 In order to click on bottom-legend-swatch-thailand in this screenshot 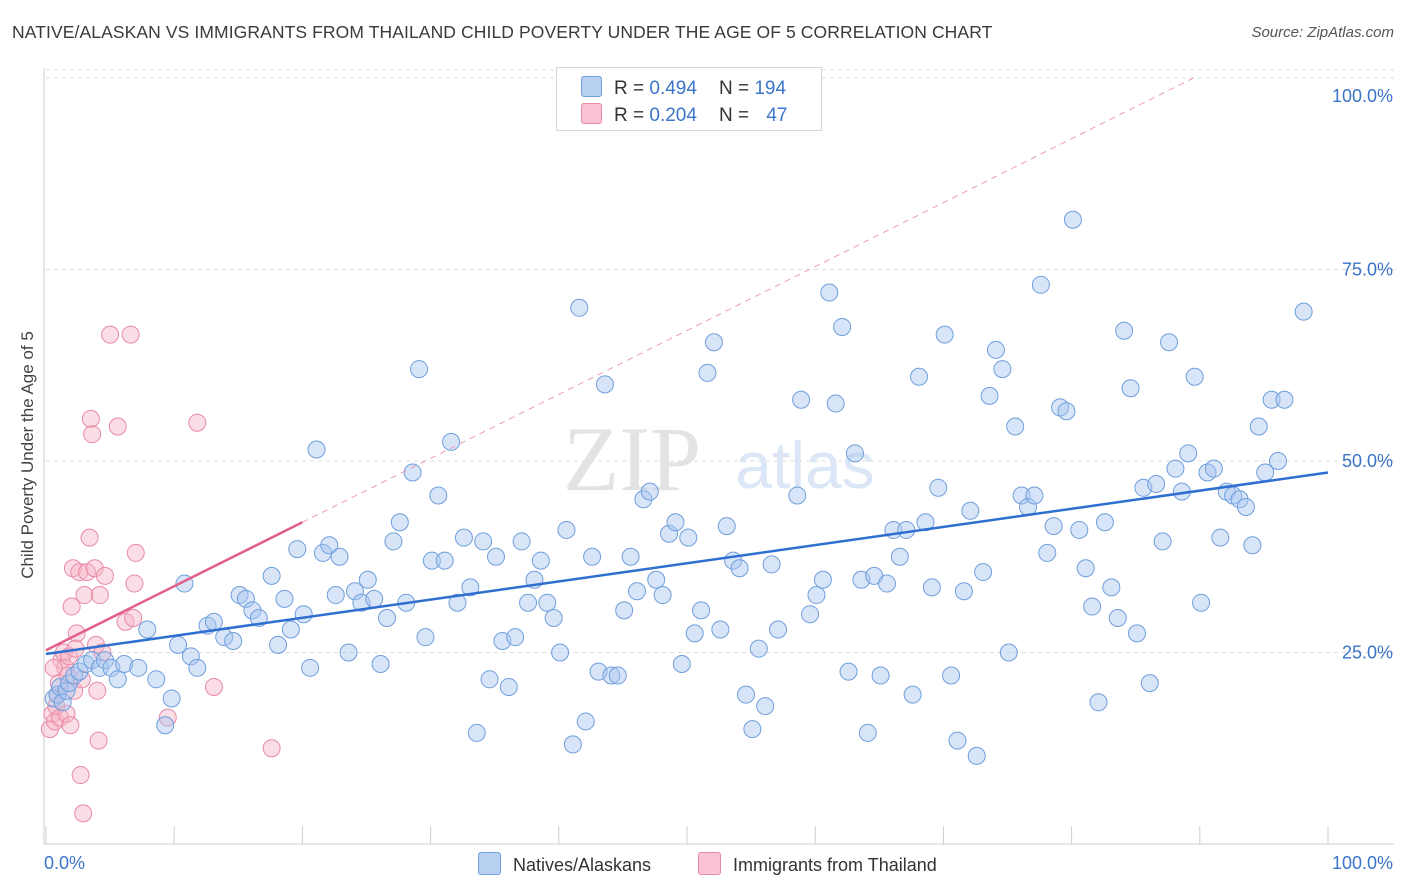, I will do `click(709, 863)`.